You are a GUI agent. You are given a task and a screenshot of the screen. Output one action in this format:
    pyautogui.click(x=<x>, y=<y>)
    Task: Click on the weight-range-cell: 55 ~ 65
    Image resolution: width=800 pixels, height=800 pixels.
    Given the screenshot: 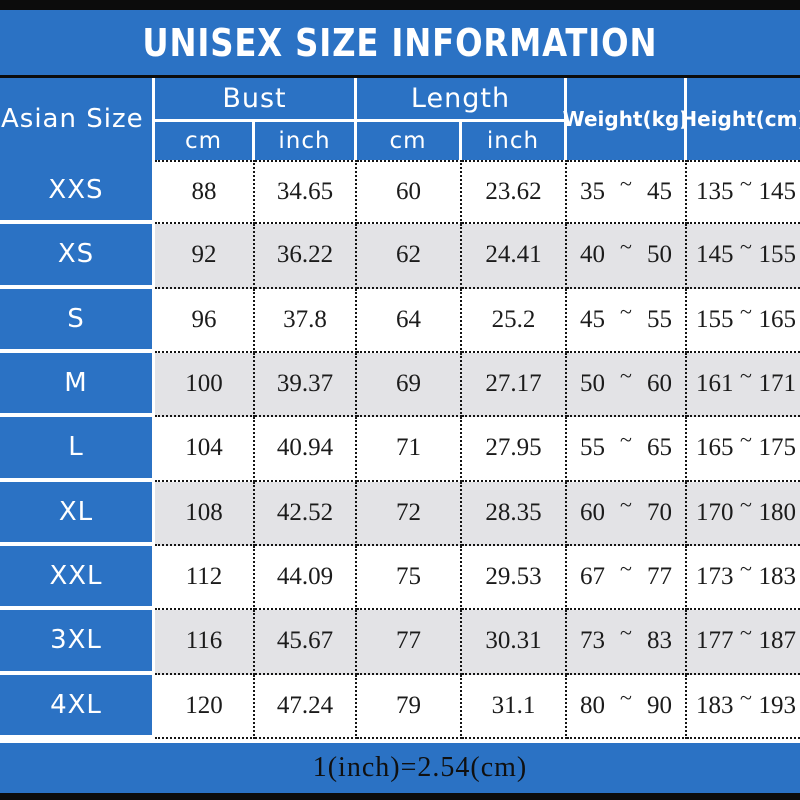 What is the action you would take?
    pyautogui.click(x=627, y=449)
    